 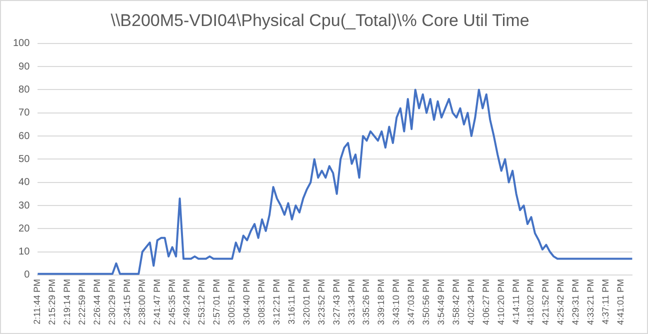 What do you see at coordinates (485, 302) in the screenshot?
I see `x-tick-label: 4:06:27 PM` at bounding box center [485, 302].